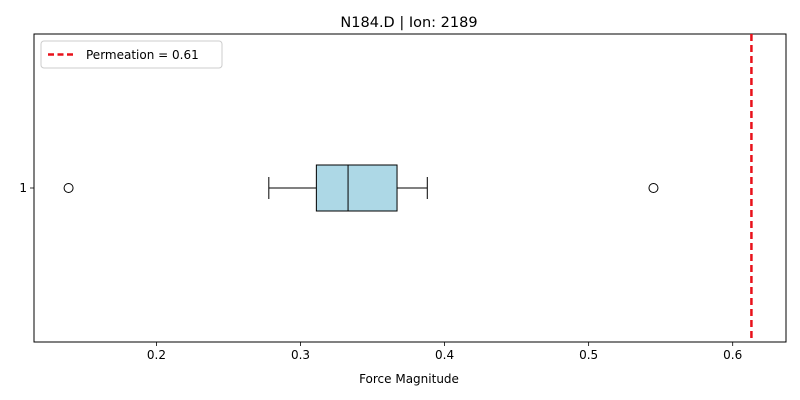 The width and height of the screenshot is (800, 400). I want to click on legend-frame, so click(131, 54).